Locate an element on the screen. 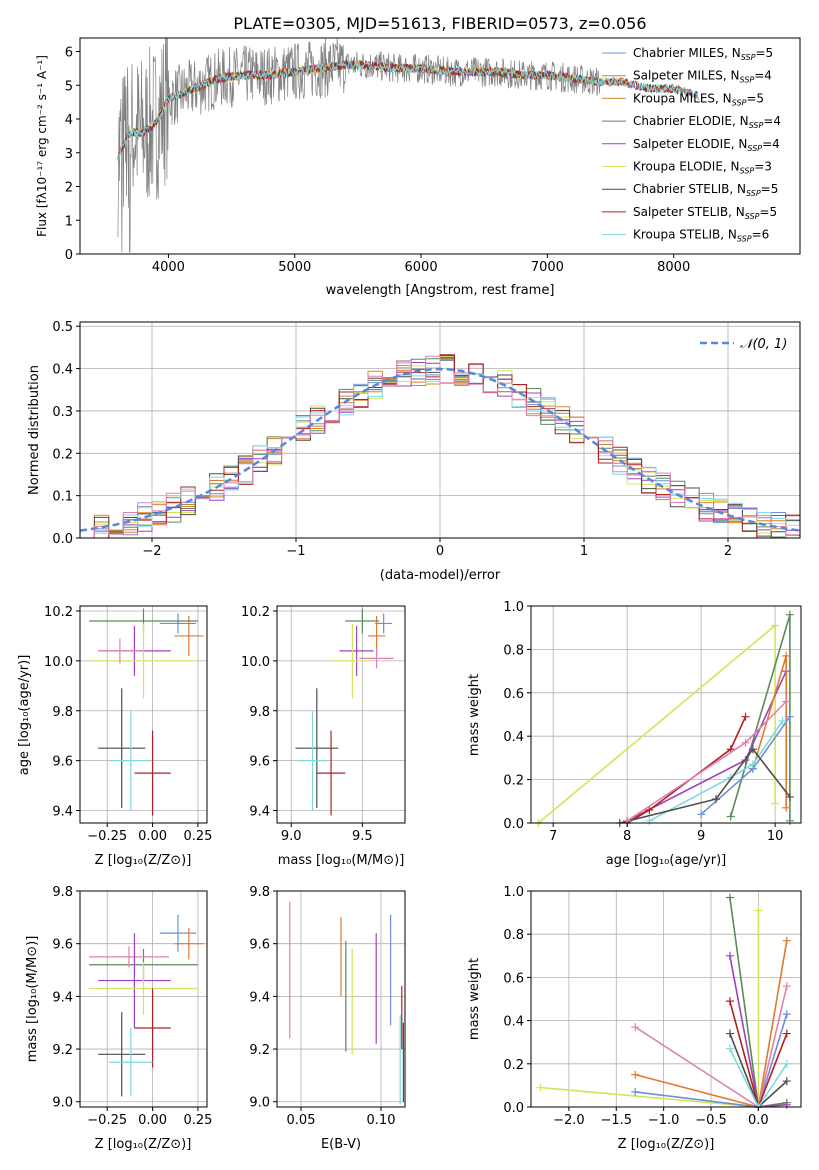 This screenshot has height=1170, width=819. y-tick-label: 1.0 is located at coordinates (513, 892).